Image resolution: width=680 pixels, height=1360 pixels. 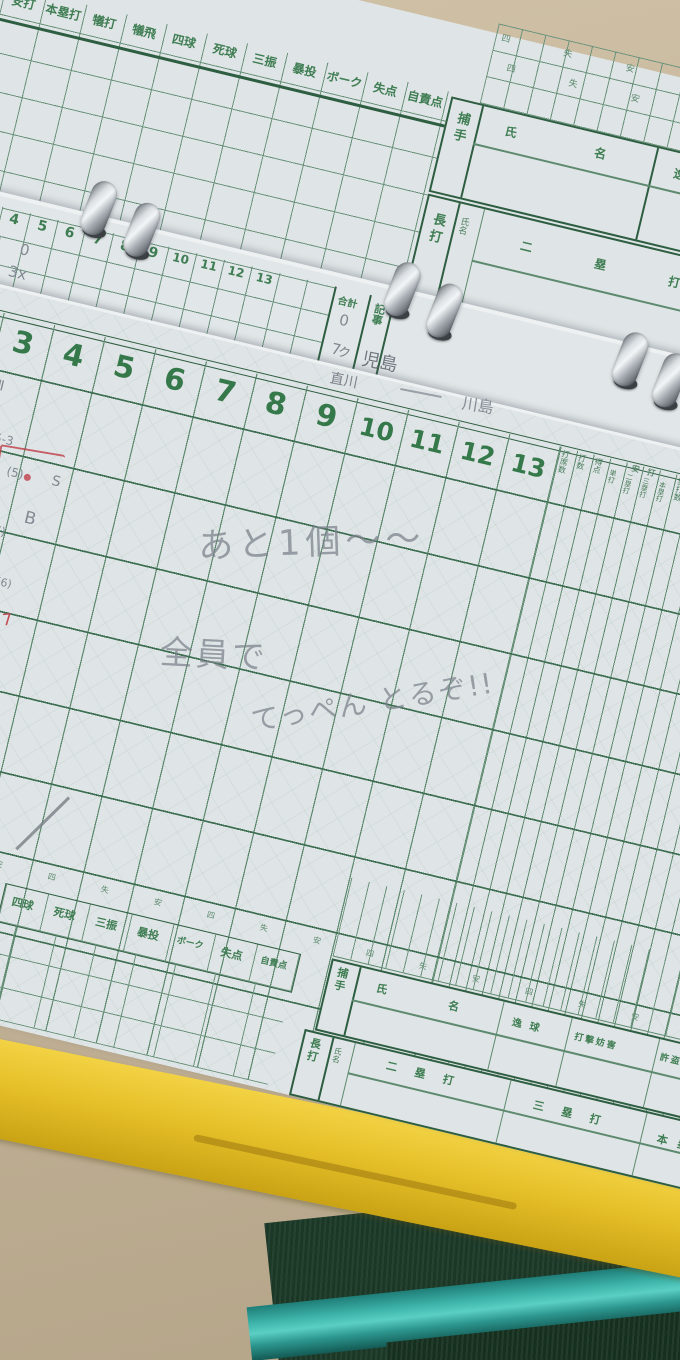 What do you see at coordinates (676, 183) in the screenshot?
I see `catcher-col: 逸 球` at bounding box center [676, 183].